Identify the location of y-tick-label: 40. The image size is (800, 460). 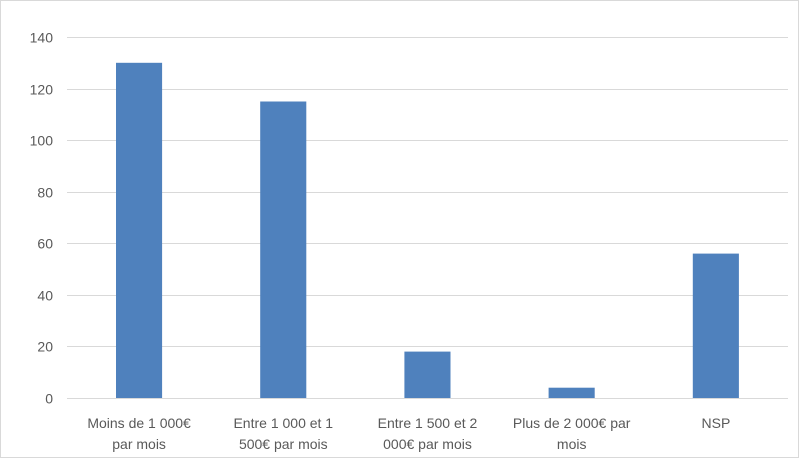
(45, 296).